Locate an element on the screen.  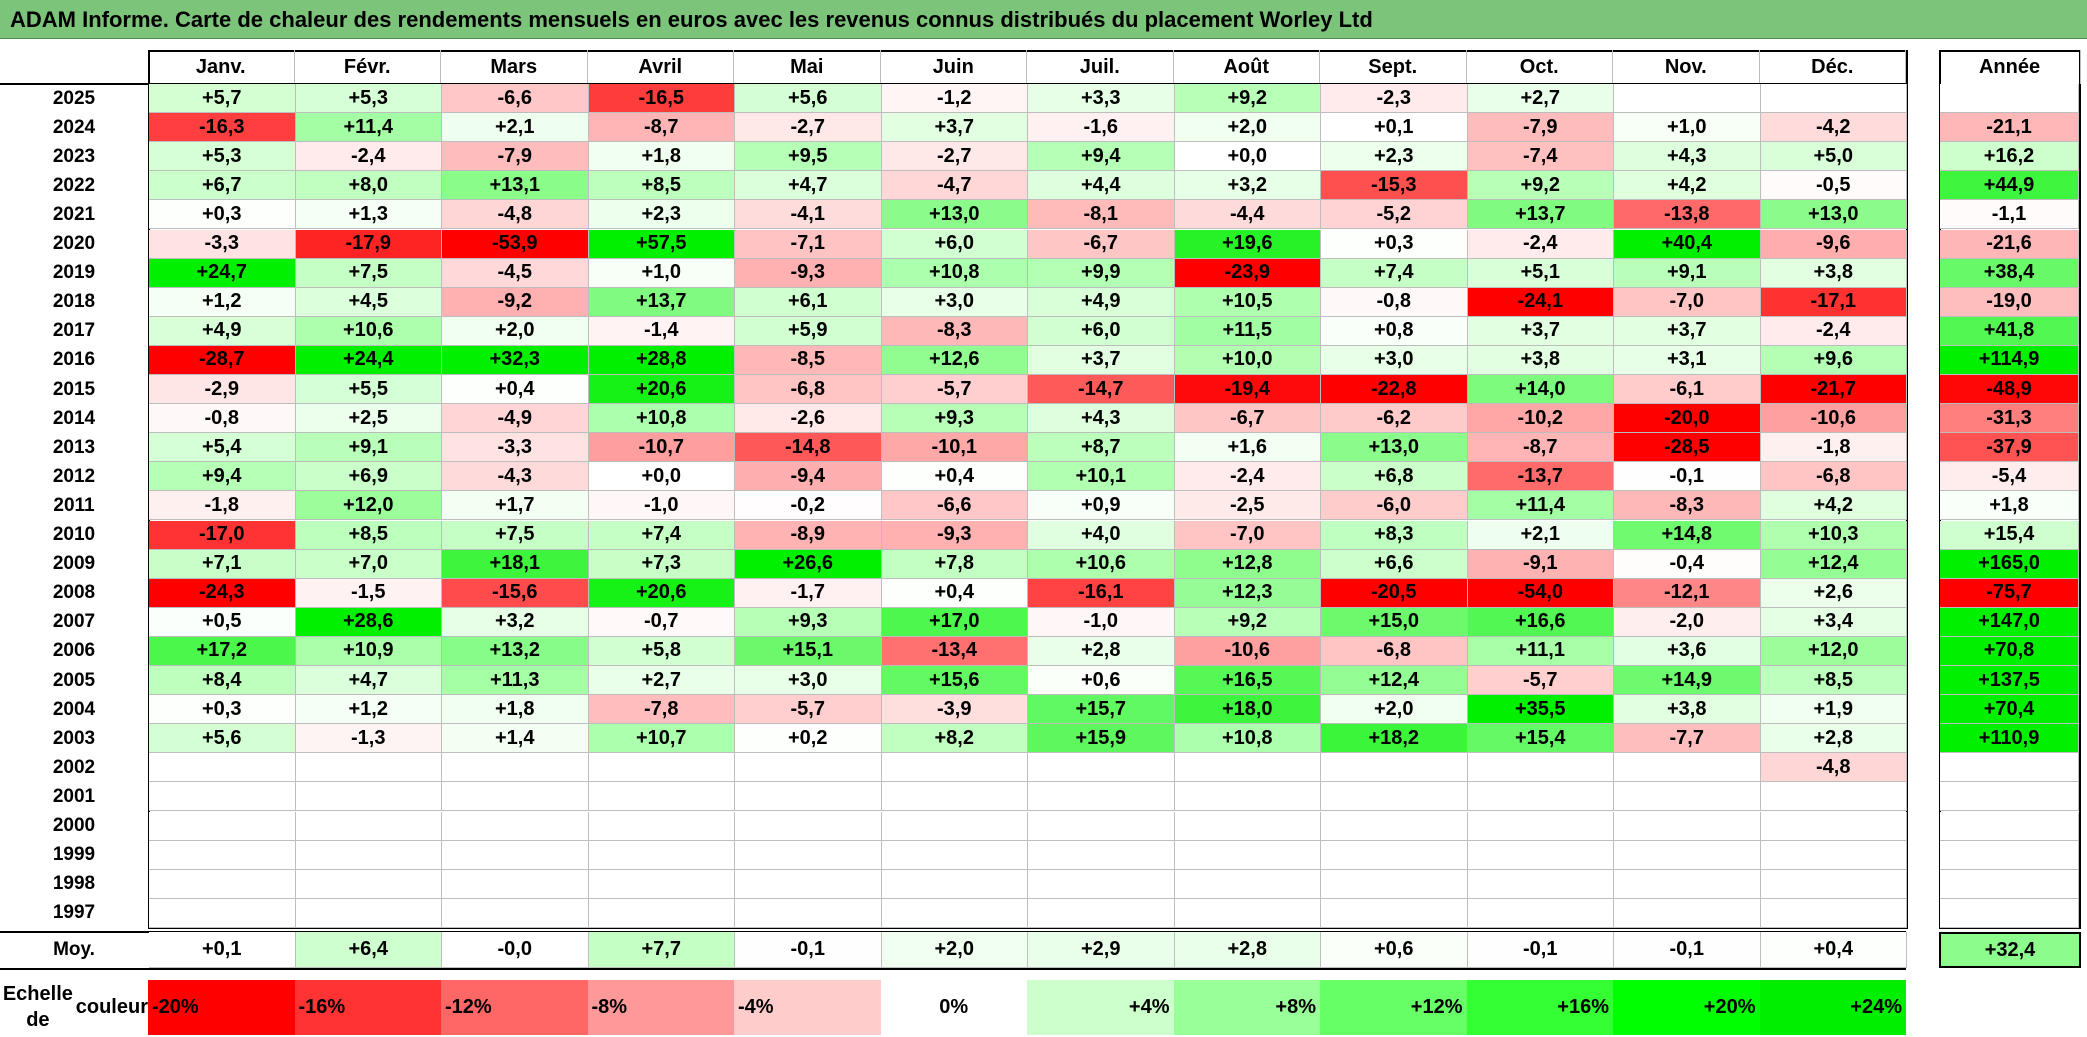
annual-cell-2001 is located at coordinates (2009, 797).